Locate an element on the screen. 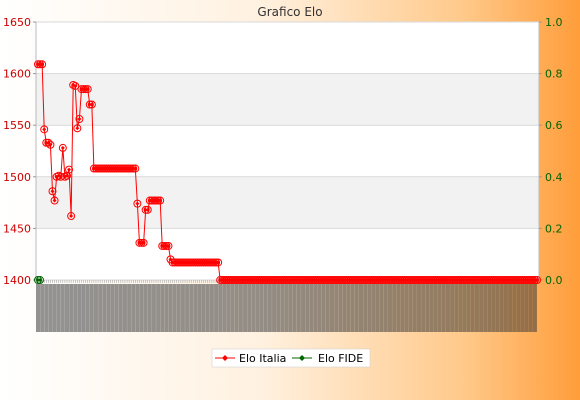  y-tick-label: 1500 is located at coordinates (17, 177).